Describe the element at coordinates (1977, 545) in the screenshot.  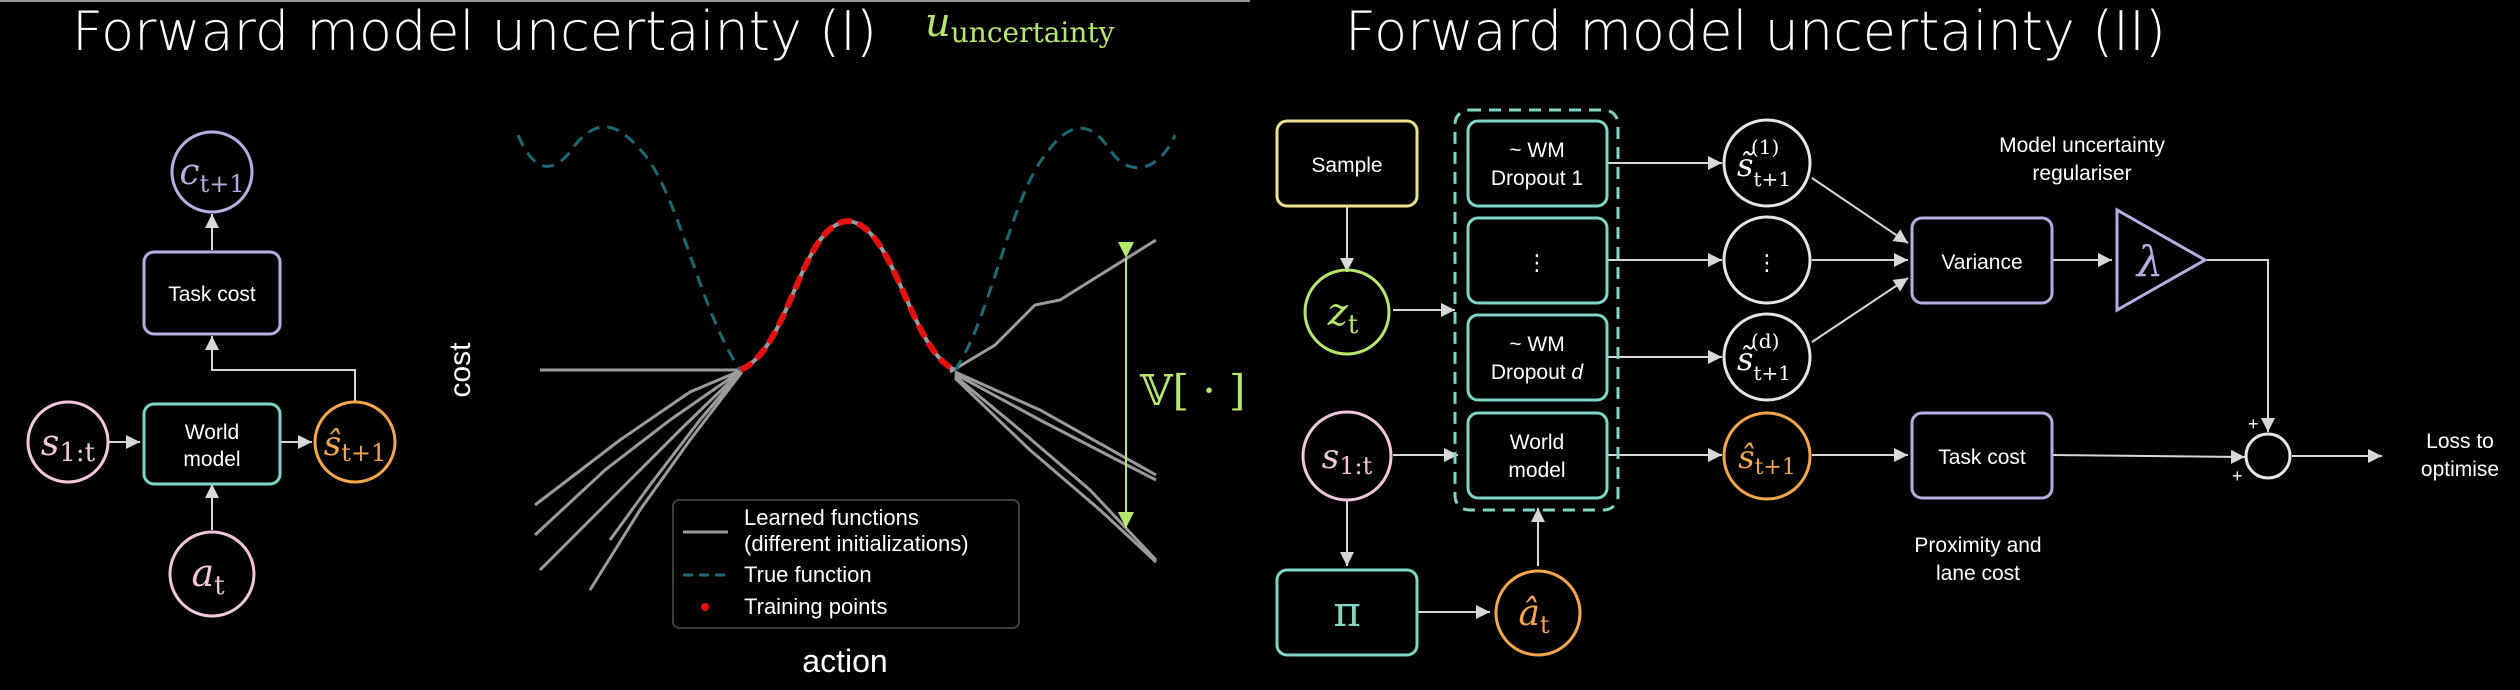
I see `proximity-annotation-1: Proximity and` at that location.